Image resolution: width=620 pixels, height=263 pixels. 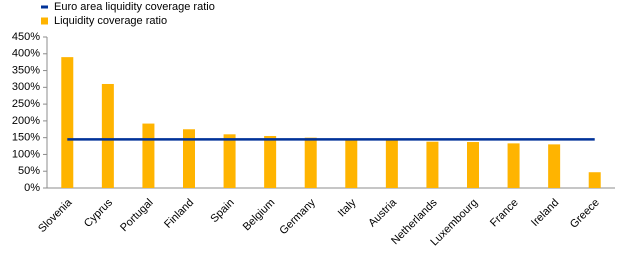 I want to click on y-tick-label: 200%, so click(x=26, y=121).